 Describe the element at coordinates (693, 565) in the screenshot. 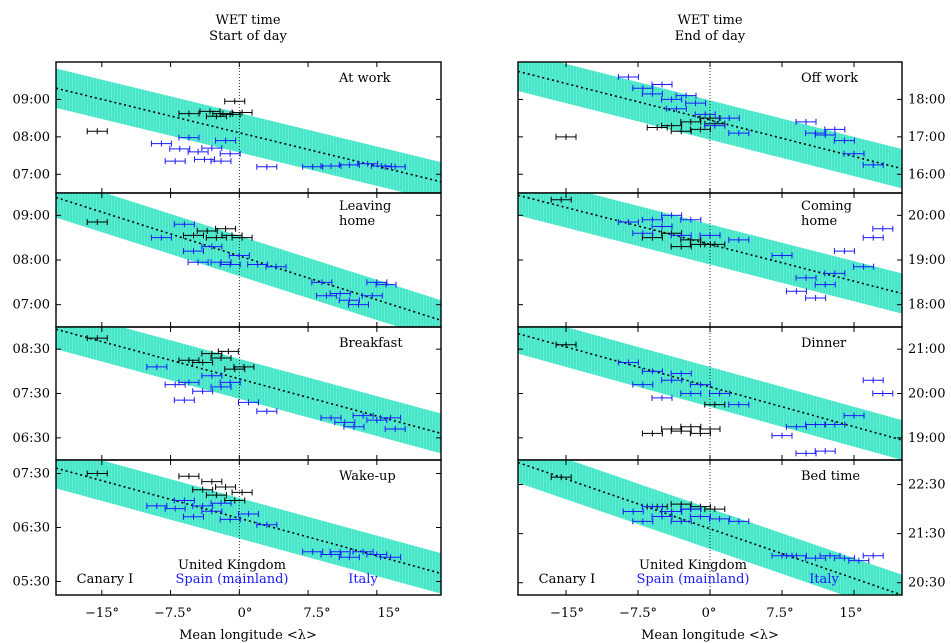

I see `legend-uk: United Kingdom` at that location.